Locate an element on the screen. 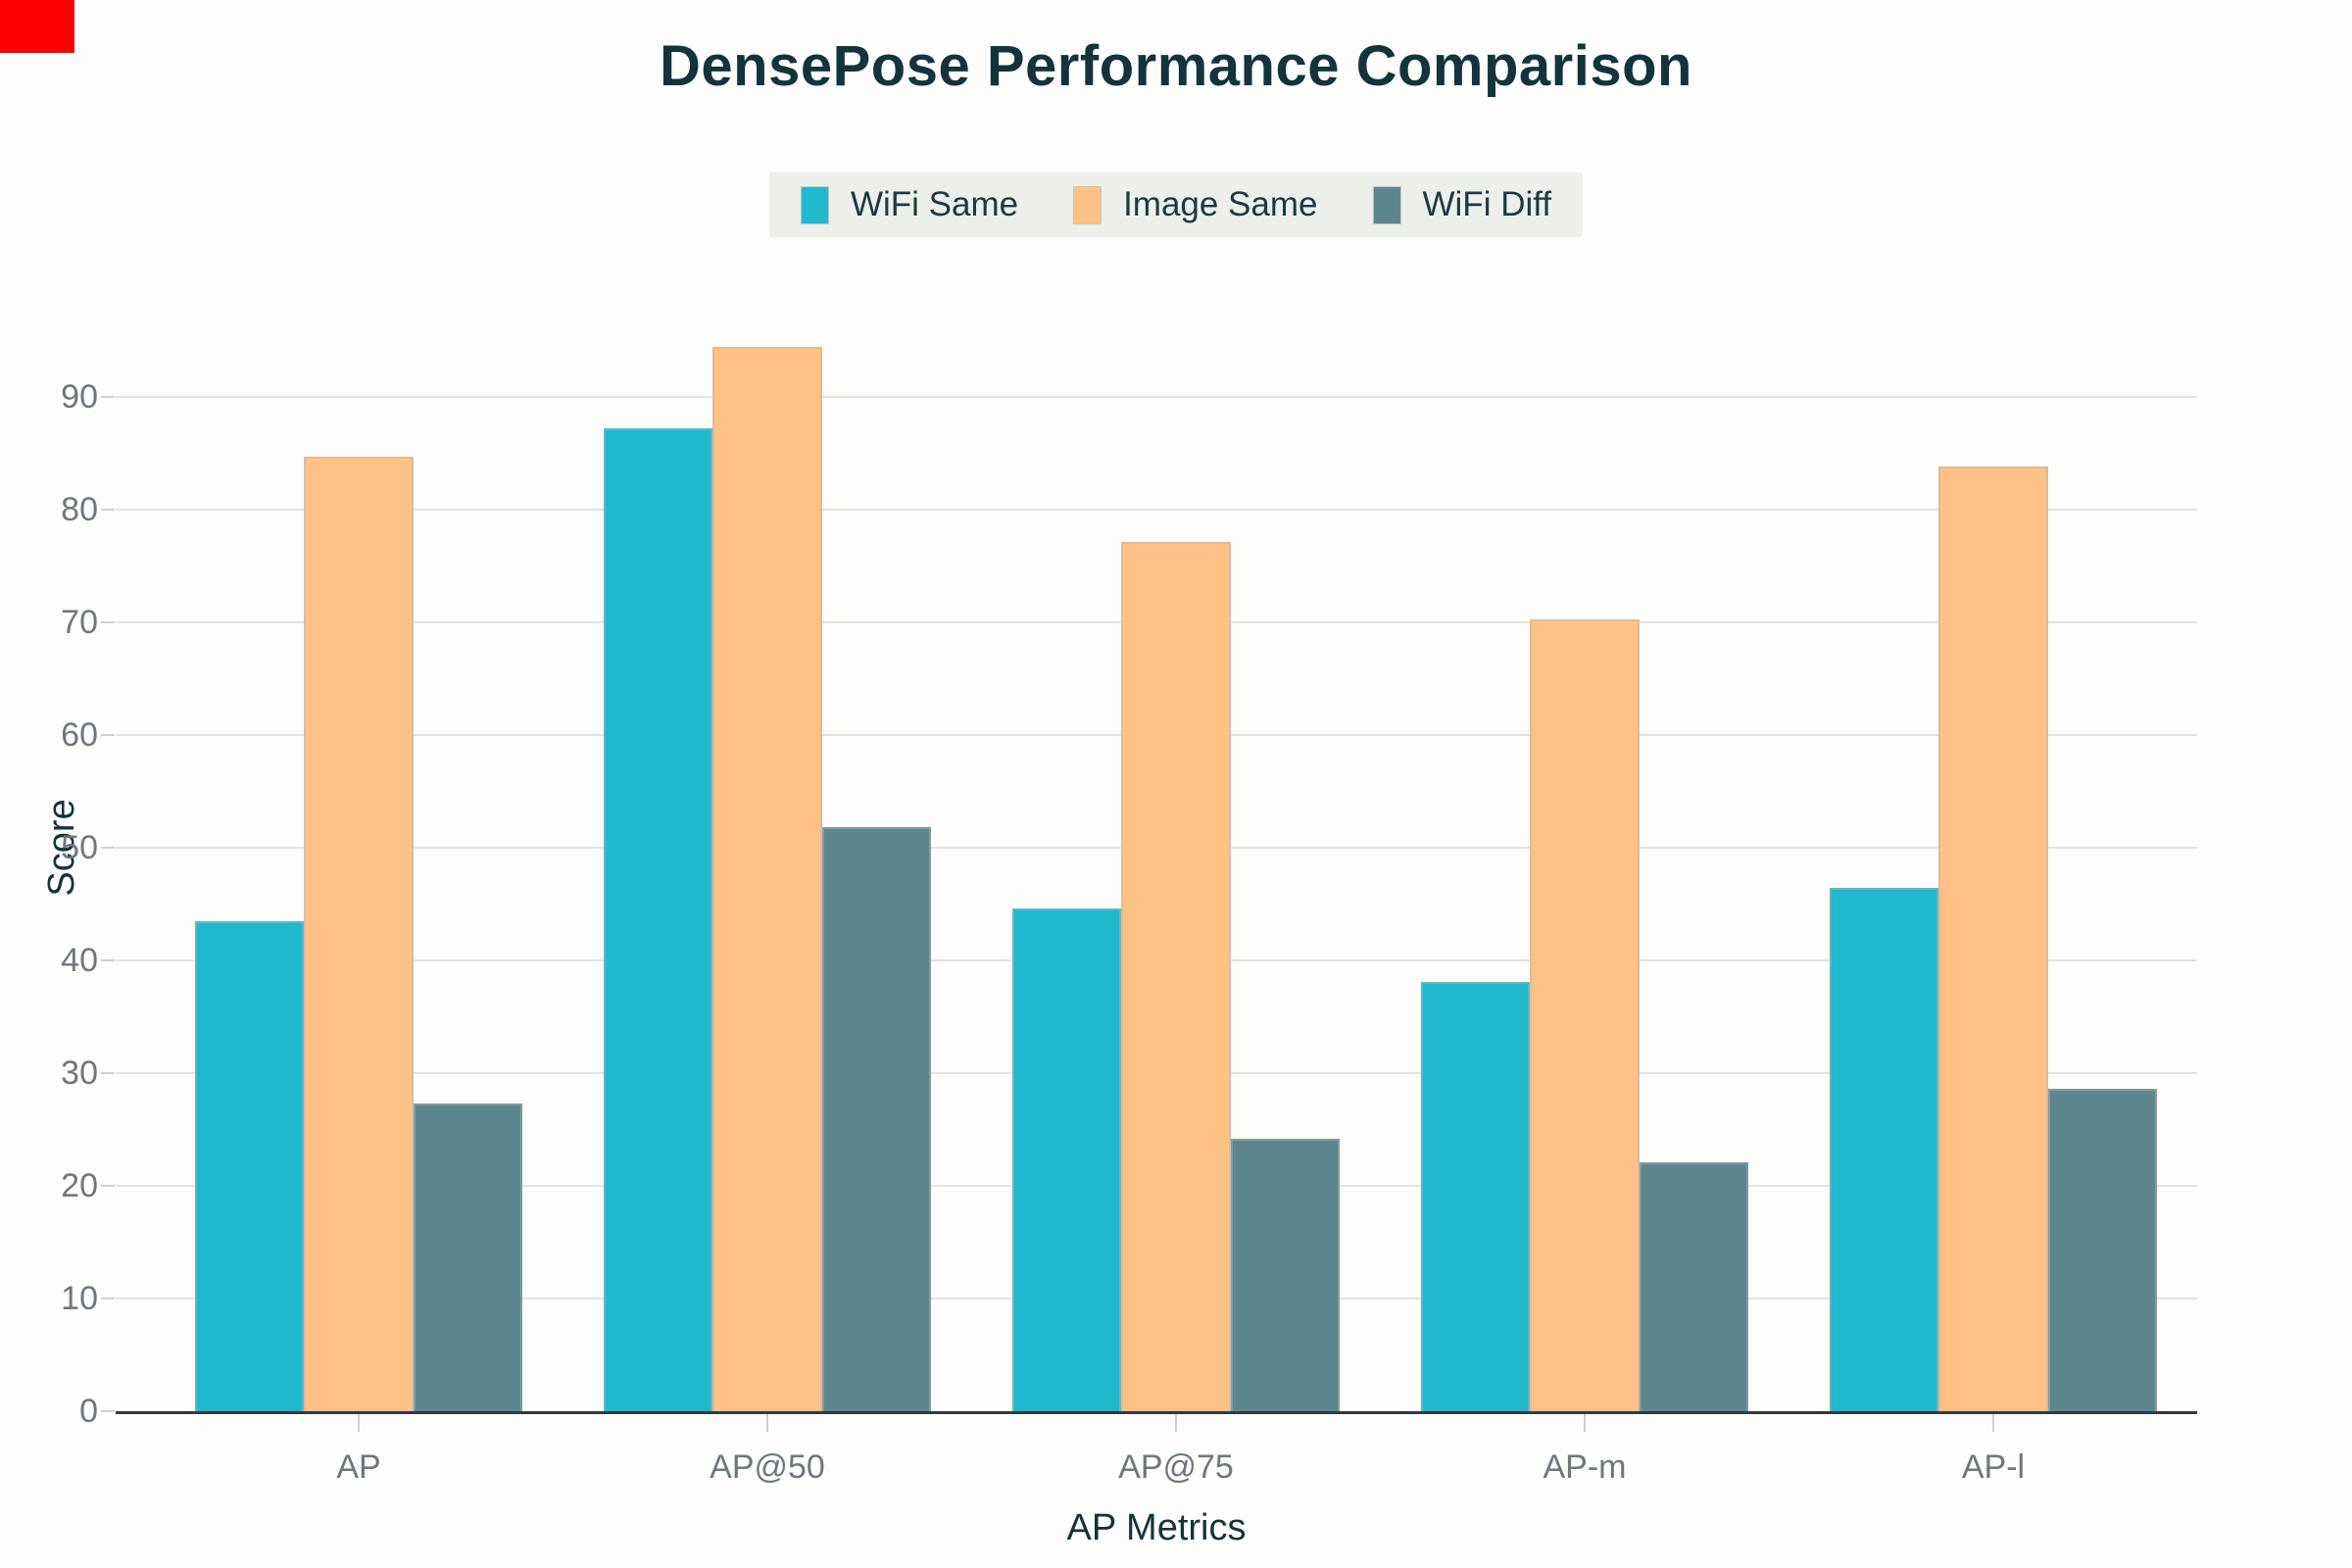  bar-wifi-diff-ap-m is located at coordinates (1693, 1286).